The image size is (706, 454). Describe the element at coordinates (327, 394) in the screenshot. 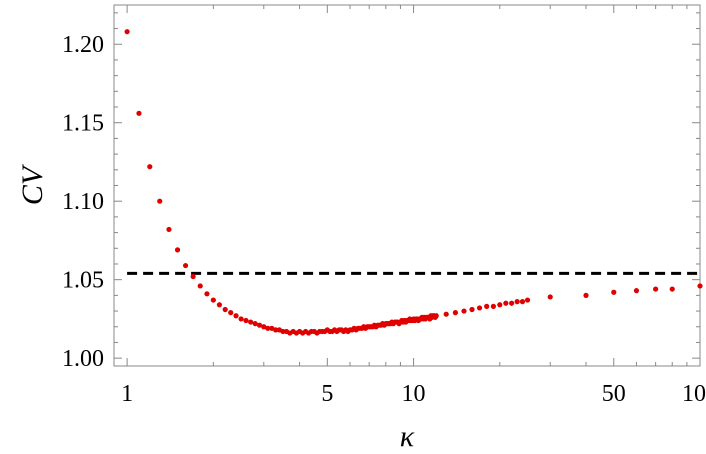

I see `x-tick-label: 5` at that location.